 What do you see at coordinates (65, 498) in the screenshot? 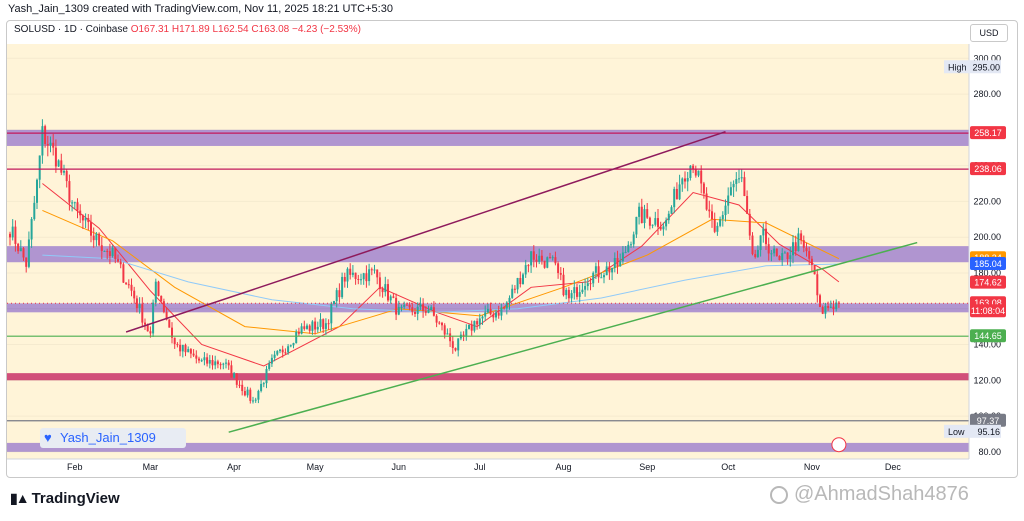
I see `tradingview-logo: ▮▲ TradingView` at bounding box center [65, 498].